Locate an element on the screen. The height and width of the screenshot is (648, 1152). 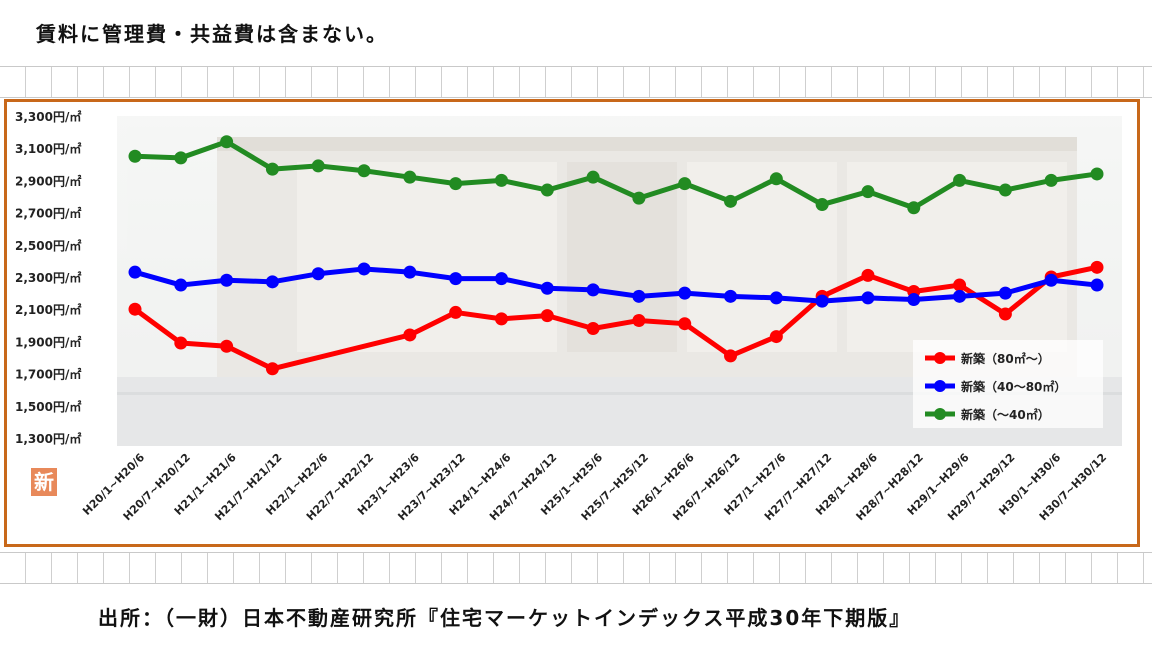
source-credit: 出所：（一財）日本不動産研究所『住宅マーケットインデックス平成30年下期版』 is located at coordinates (505, 618).